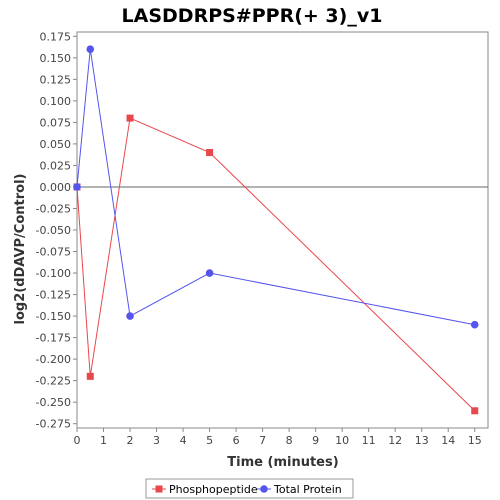 This screenshot has height=500, width=500. I want to click on y-tick-label: 0.150, so click(56, 58).